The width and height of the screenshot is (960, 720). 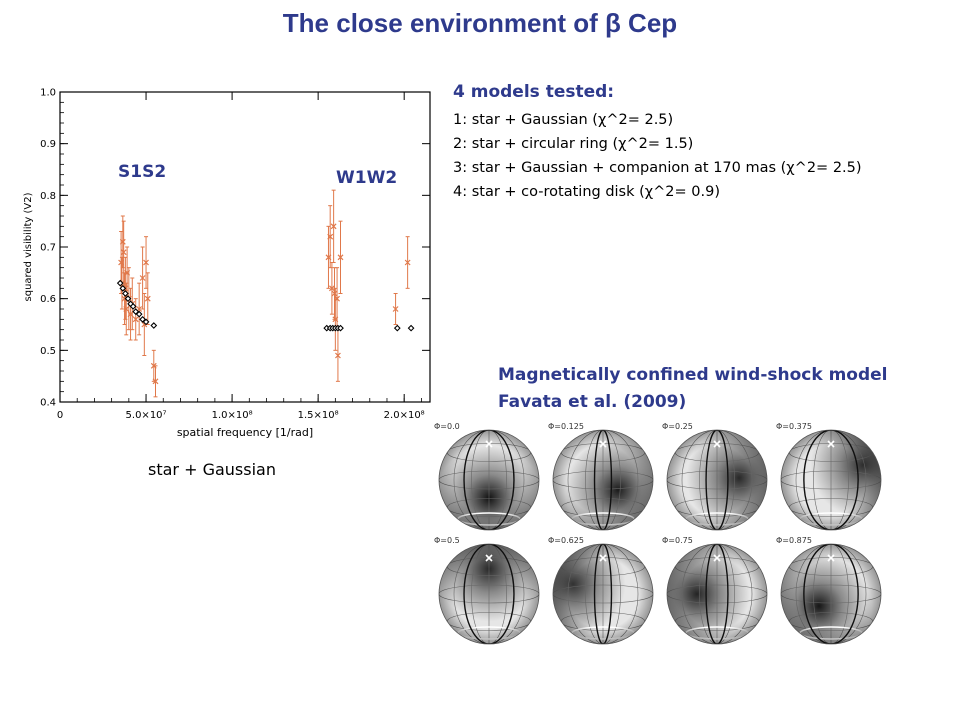 What do you see at coordinates (60, 415) in the screenshot?
I see `x-tick-label: 0` at bounding box center [60, 415].